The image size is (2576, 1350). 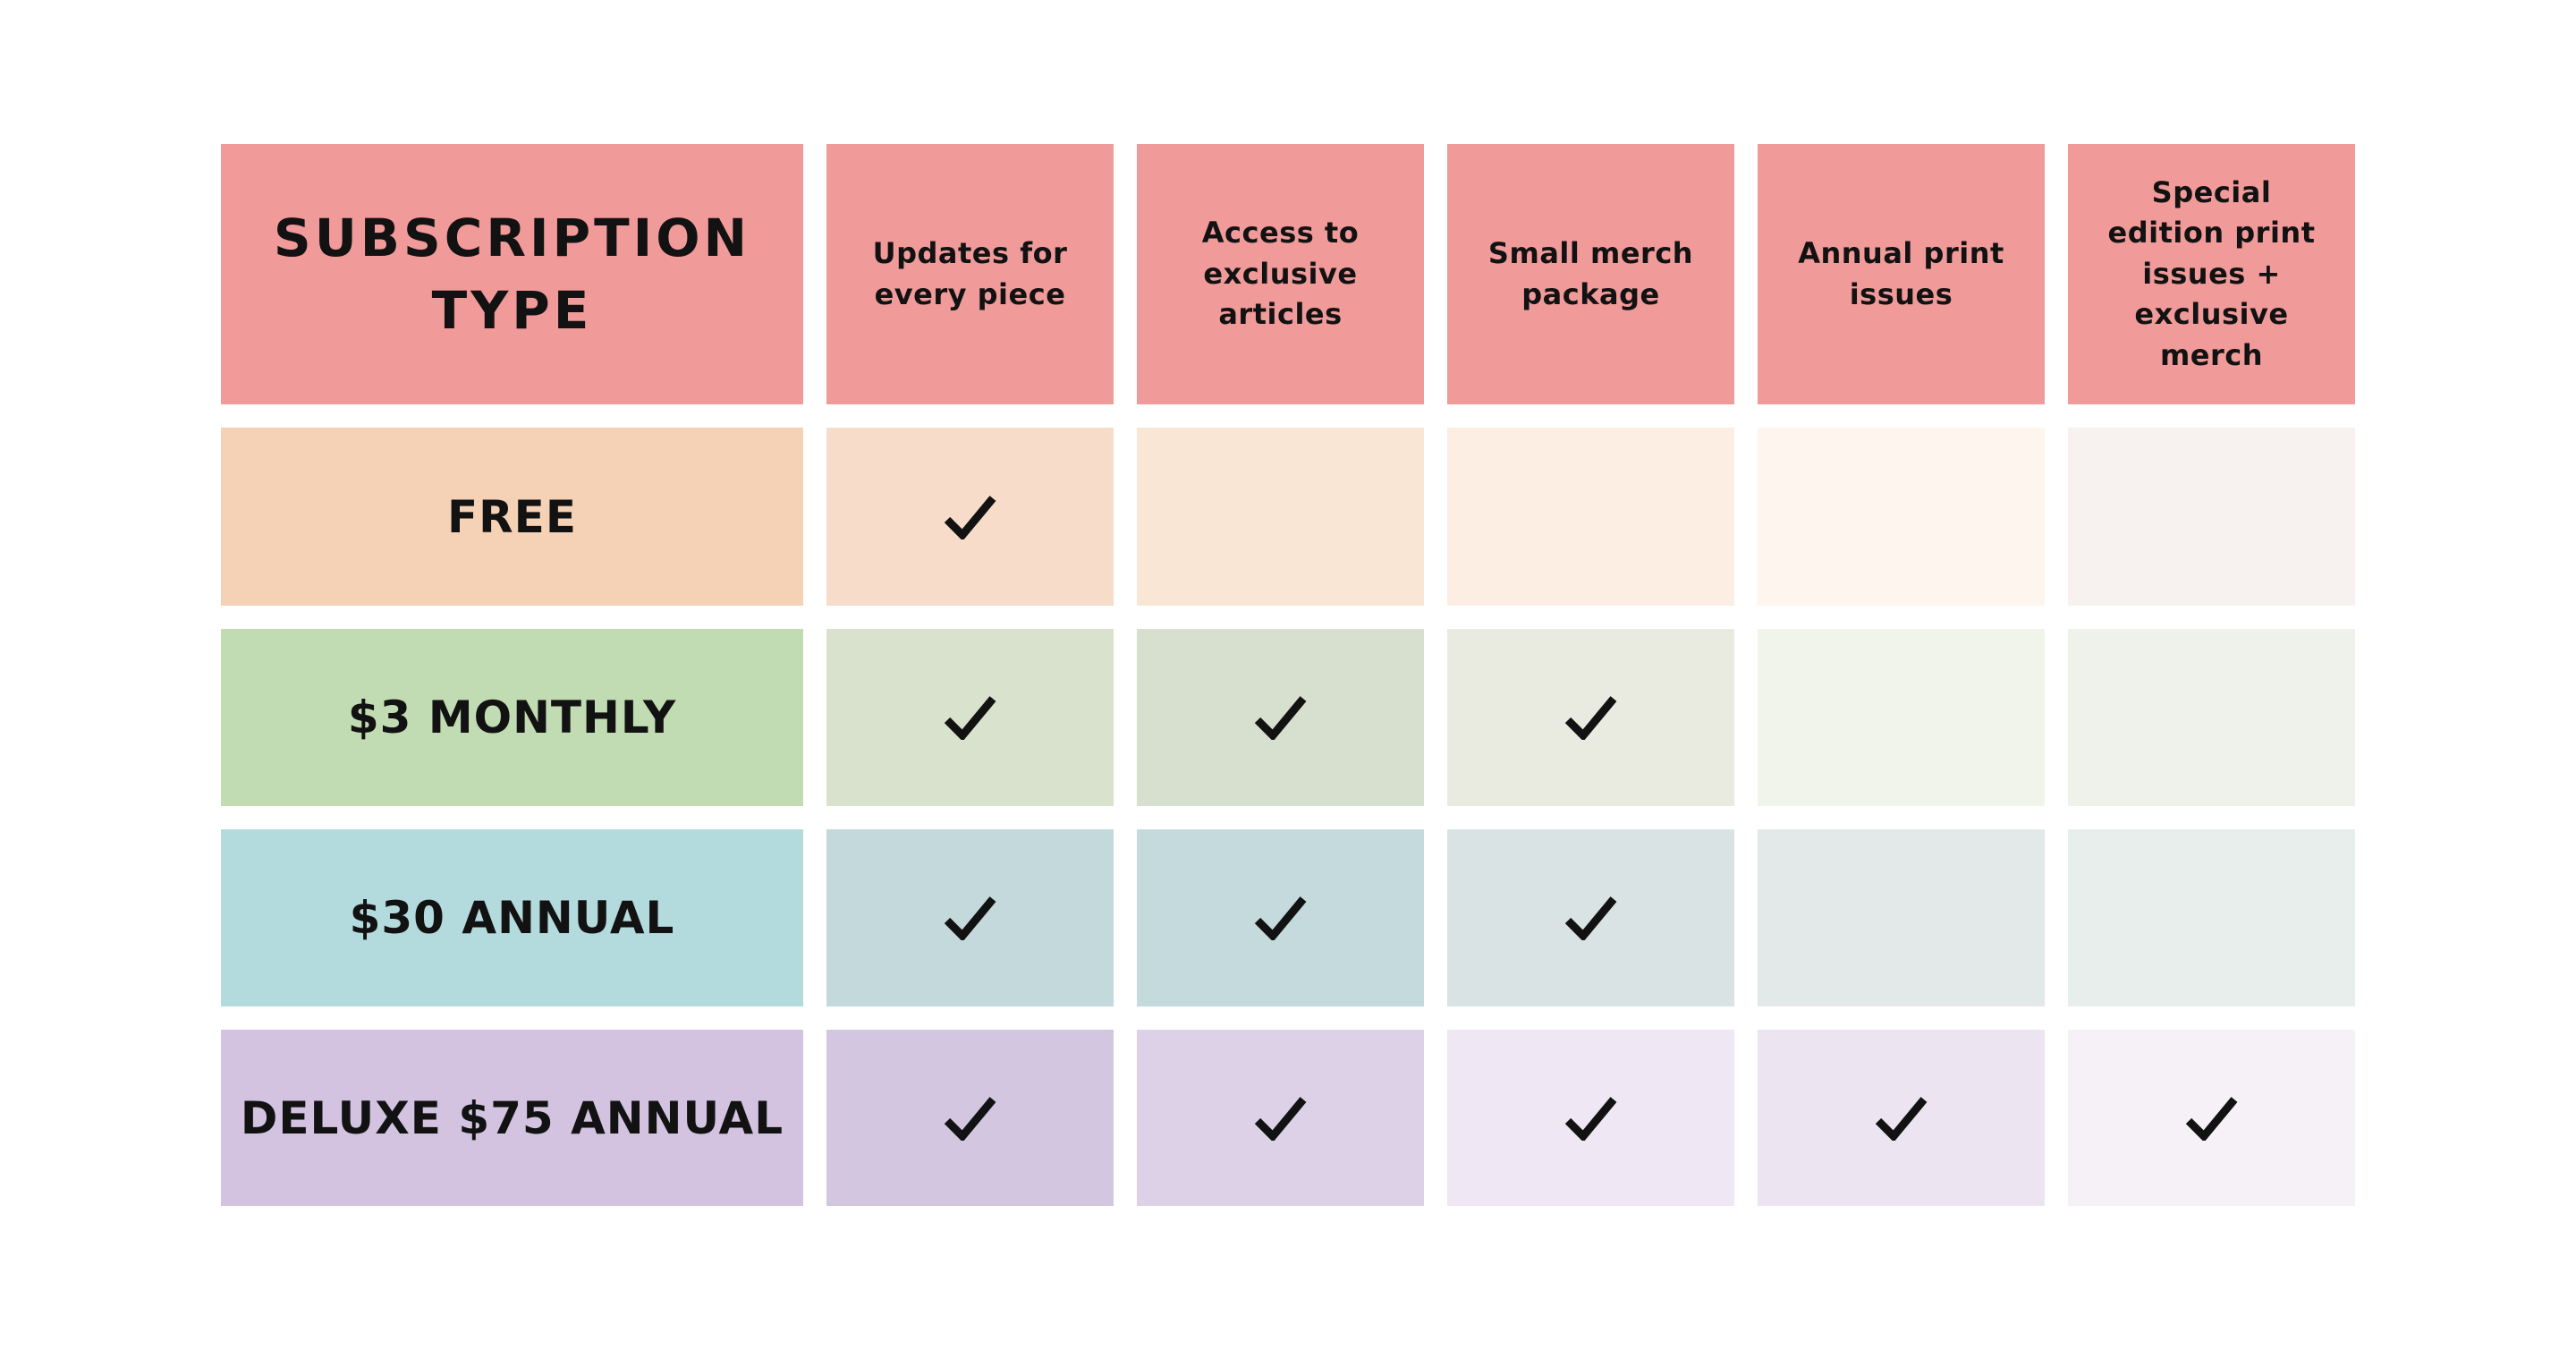 I want to click on header-cell-annual-print-issues: Annual print issues, so click(x=1901, y=274).